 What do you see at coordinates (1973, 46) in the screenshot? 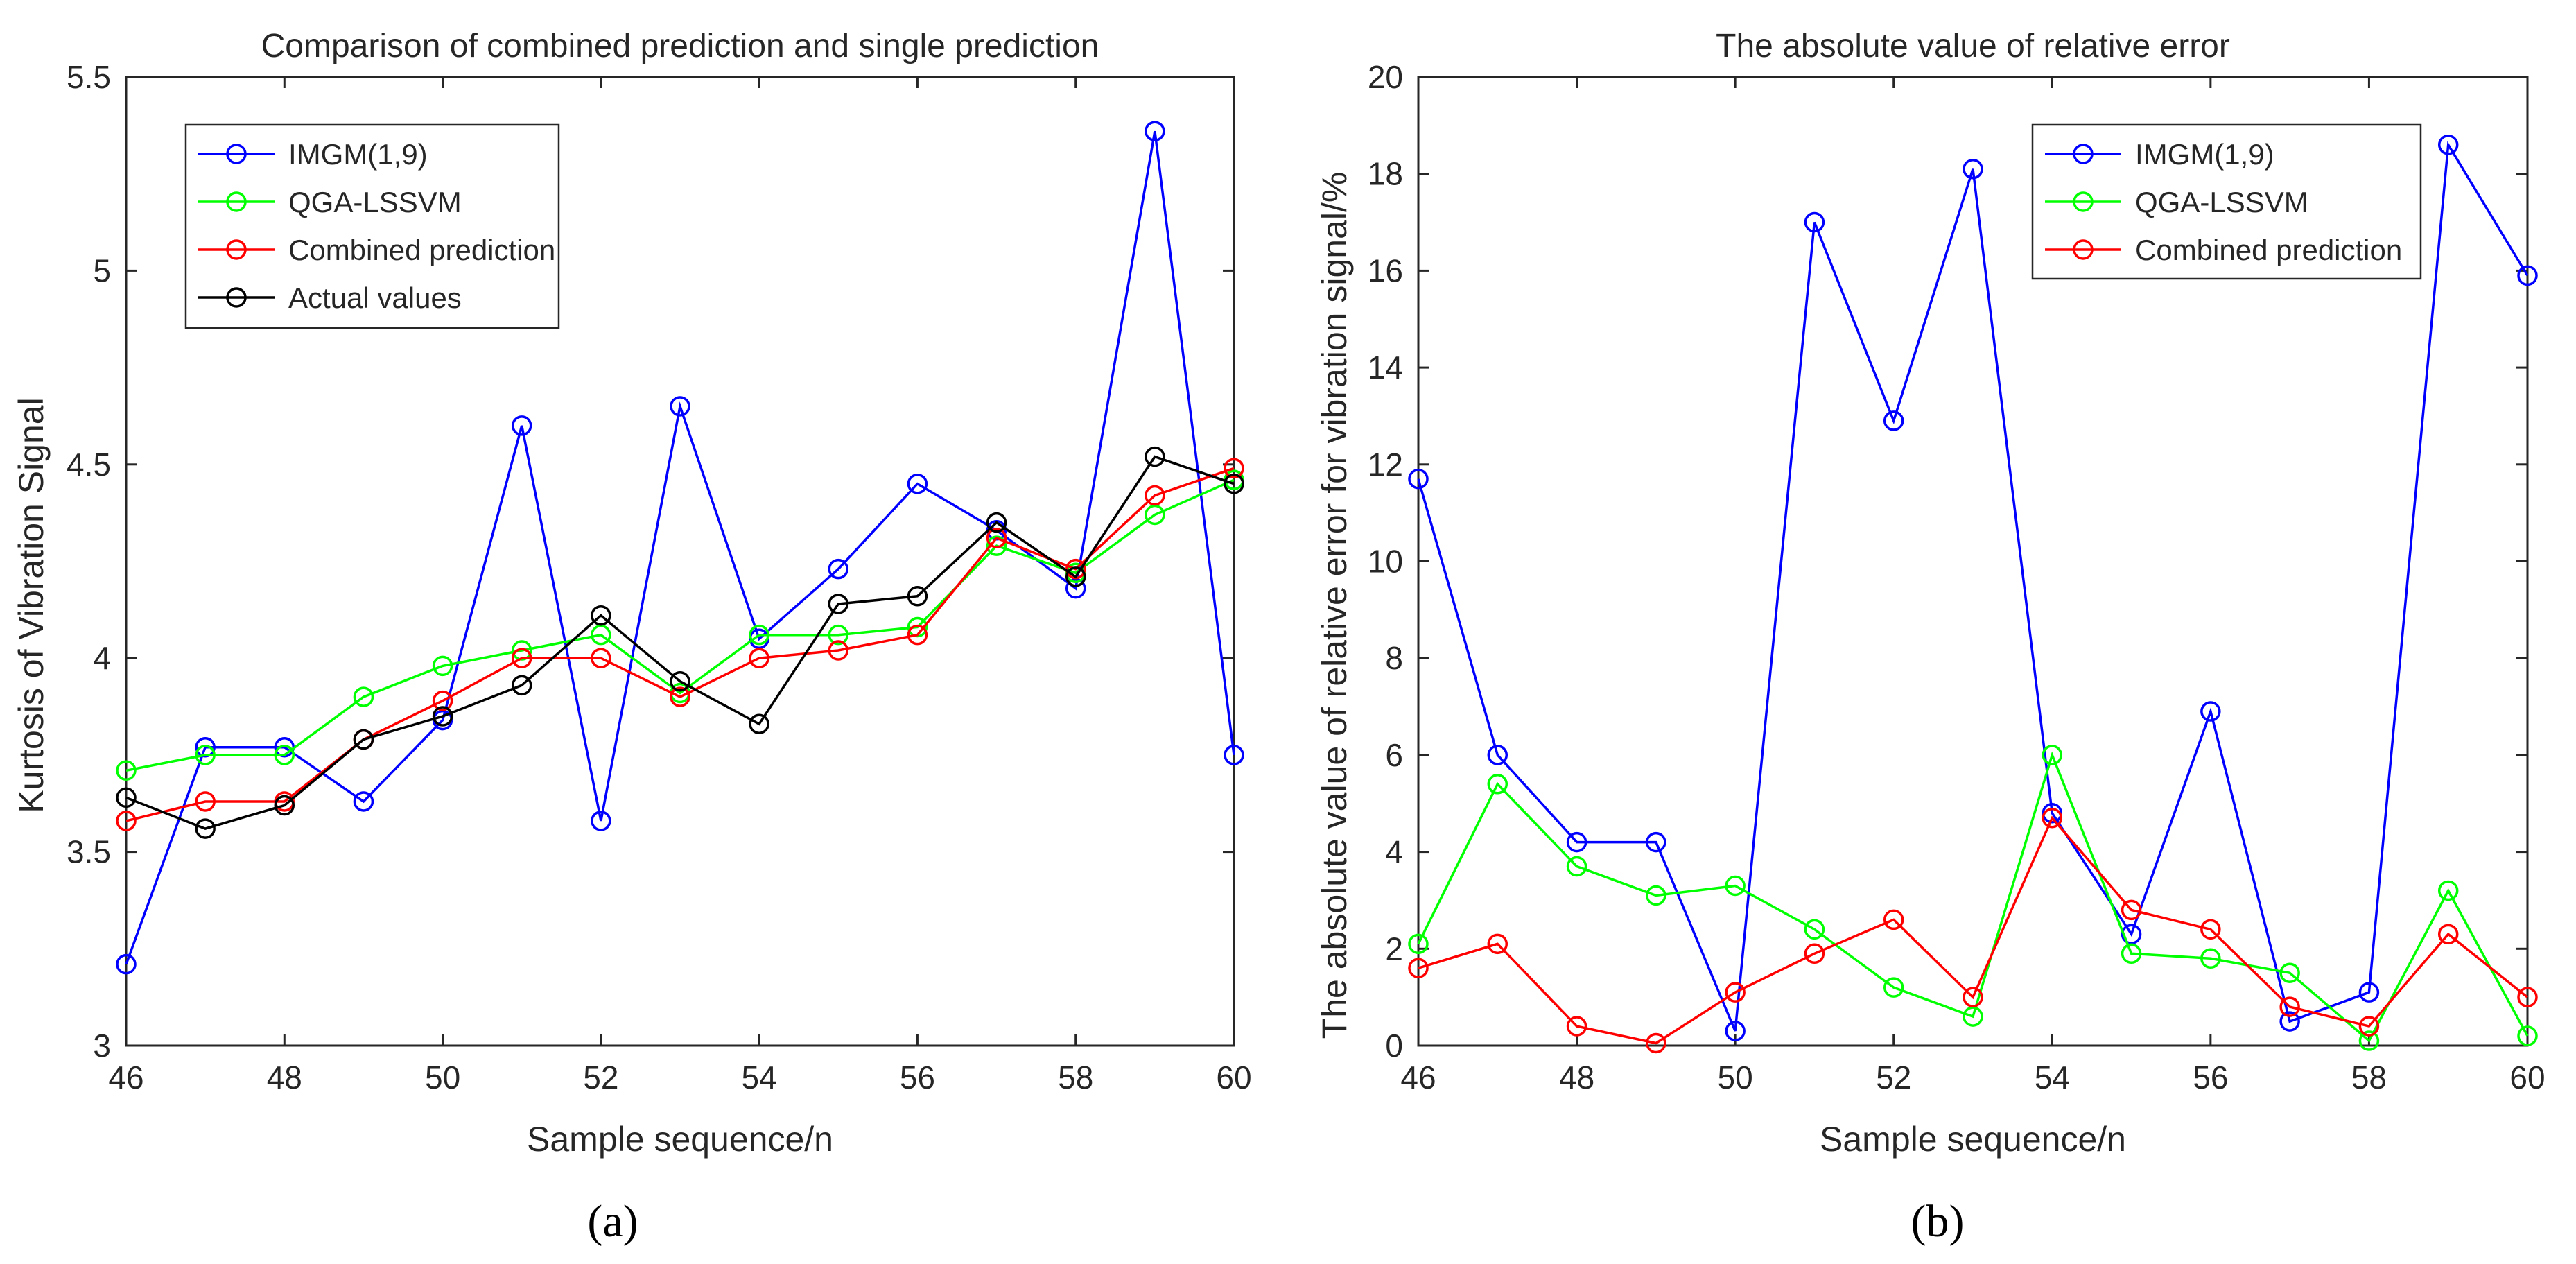
I see `chart-b-title: The absolute value of relative error` at bounding box center [1973, 46].